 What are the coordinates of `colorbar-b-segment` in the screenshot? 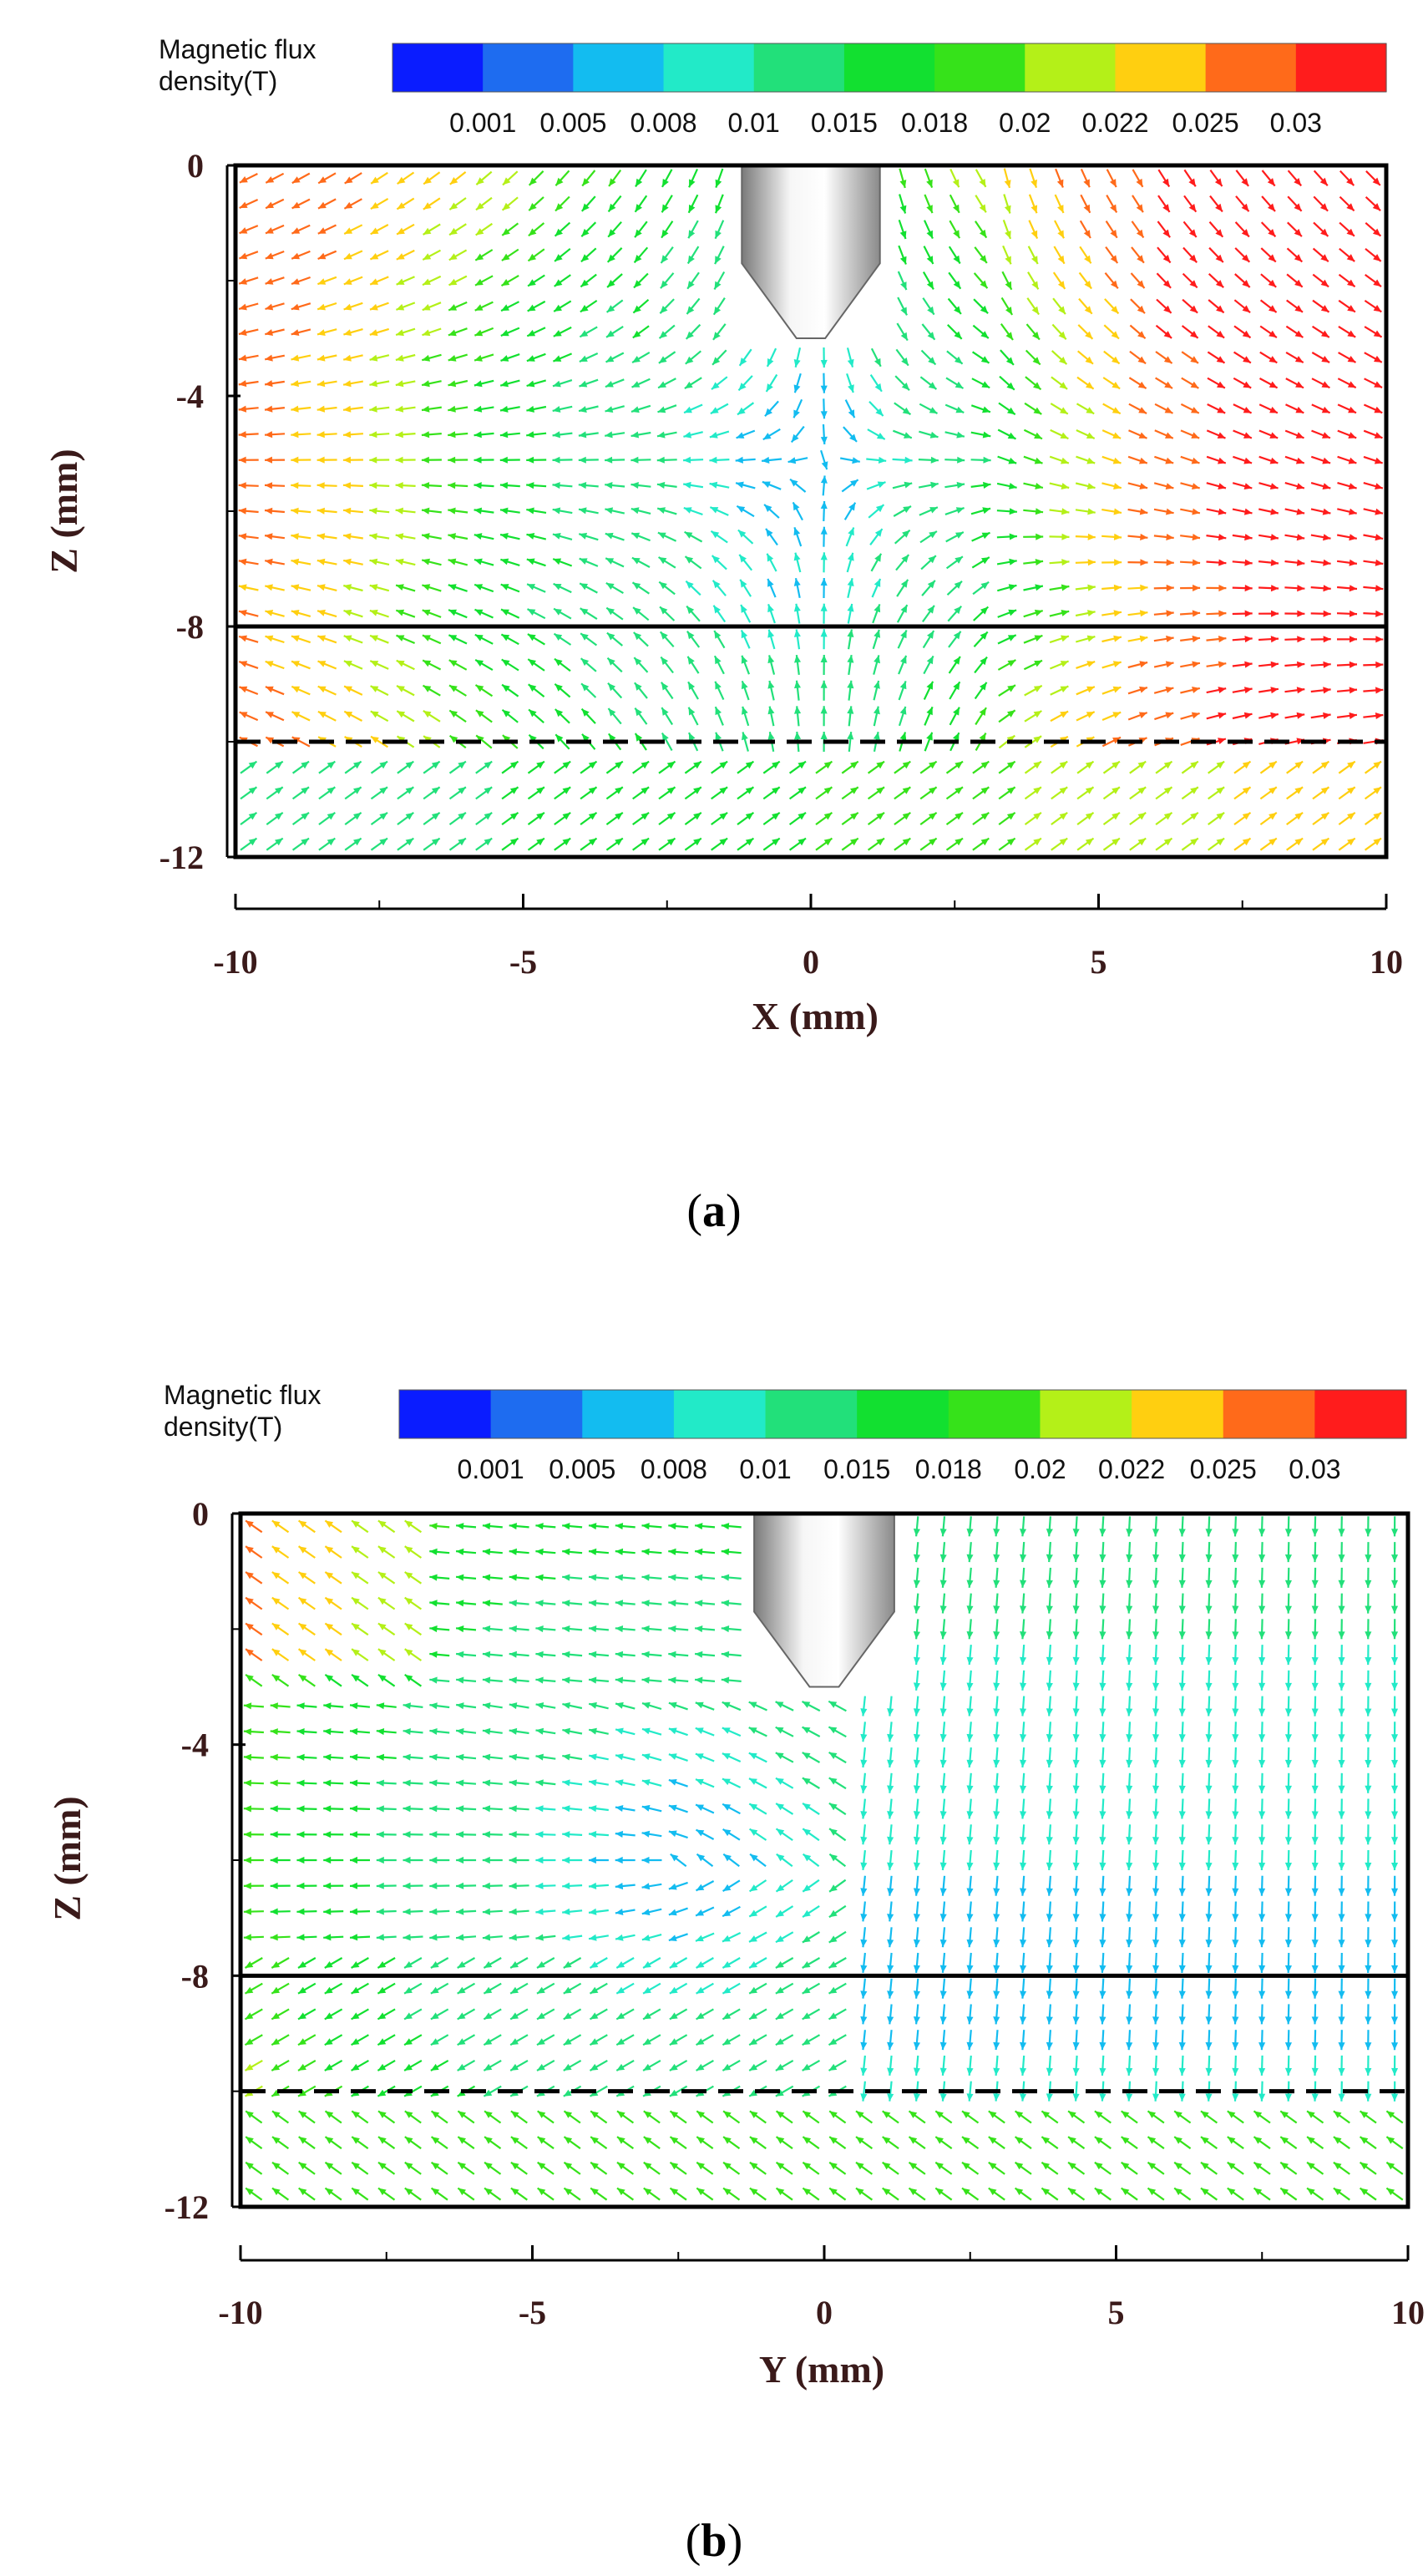 It's located at (628, 1414).